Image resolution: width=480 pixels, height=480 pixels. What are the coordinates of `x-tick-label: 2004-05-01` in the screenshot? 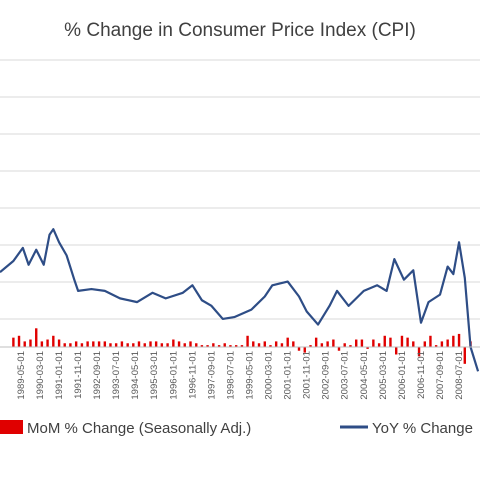 It's located at (364, 375).